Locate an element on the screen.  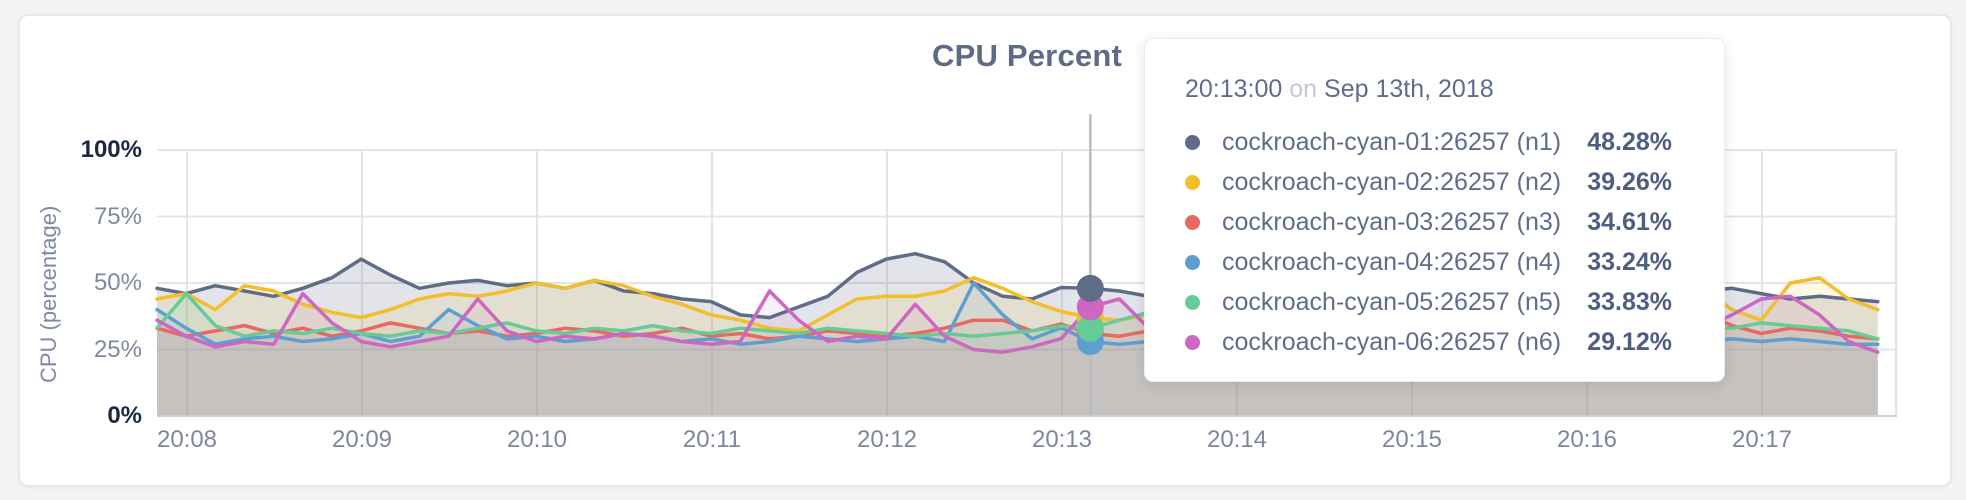
y-tick-label: 50% is located at coordinates (117, 282).